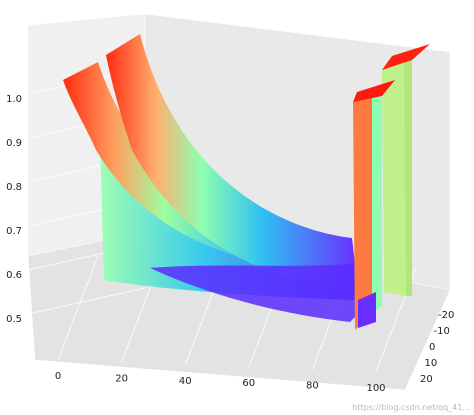 The height and width of the screenshot is (415, 474). What do you see at coordinates (14, 187) in the screenshot?
I see `z-tick-label: 0.8` at bounding box center [14, 187].